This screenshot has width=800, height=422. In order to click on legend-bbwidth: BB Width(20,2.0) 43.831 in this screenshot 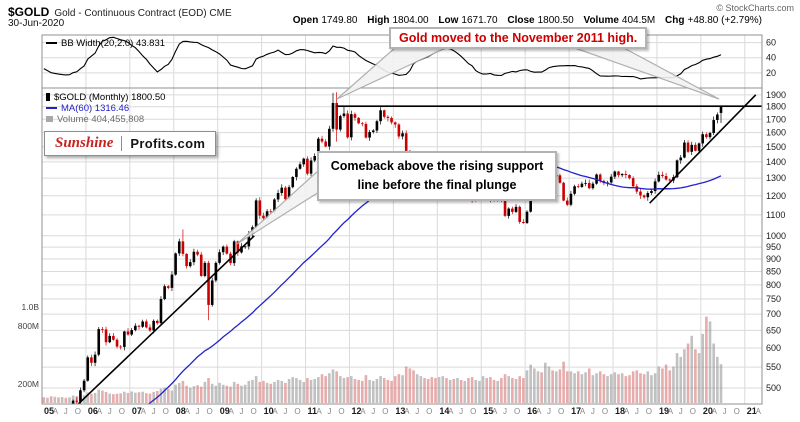, I will do `click(105, 43)`.